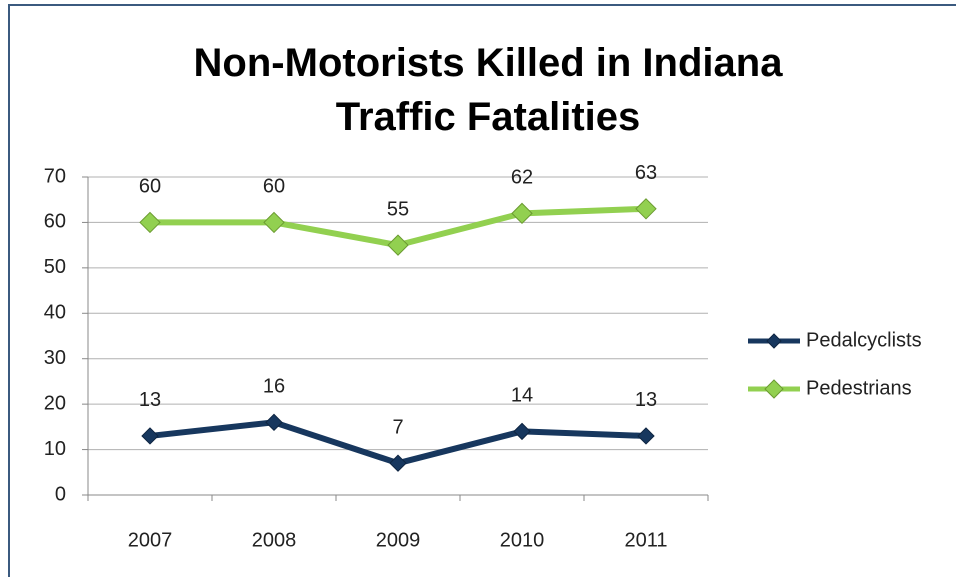  What do you see at coordinates (55, 449) in the screenshot?
I see `y-tick-label: 10` at bounding box center [55, 449].